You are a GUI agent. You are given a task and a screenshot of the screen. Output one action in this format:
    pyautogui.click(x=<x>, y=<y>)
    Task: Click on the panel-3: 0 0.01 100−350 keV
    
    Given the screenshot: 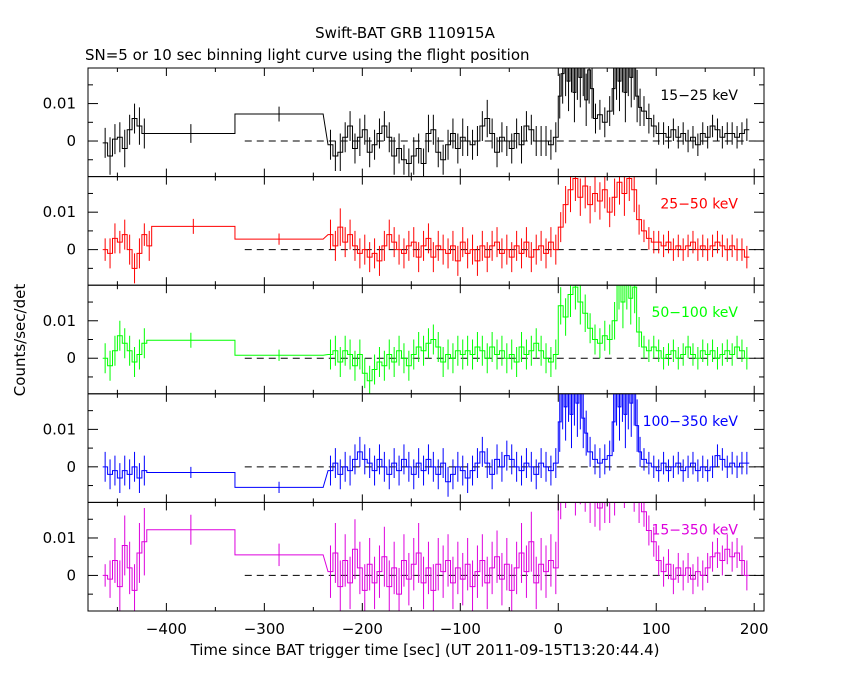 What is the action you would take?
    pyautogui.click(x=404, y=448)
    